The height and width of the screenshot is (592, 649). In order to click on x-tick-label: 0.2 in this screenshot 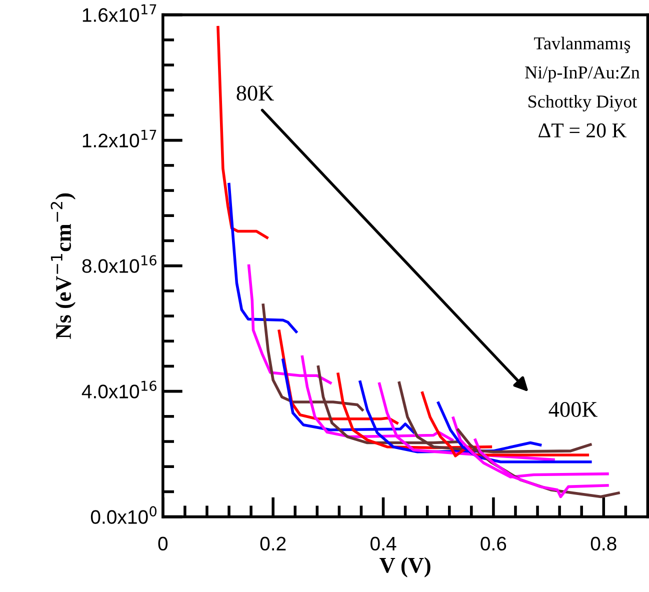, I will do `click(273, 543)`.